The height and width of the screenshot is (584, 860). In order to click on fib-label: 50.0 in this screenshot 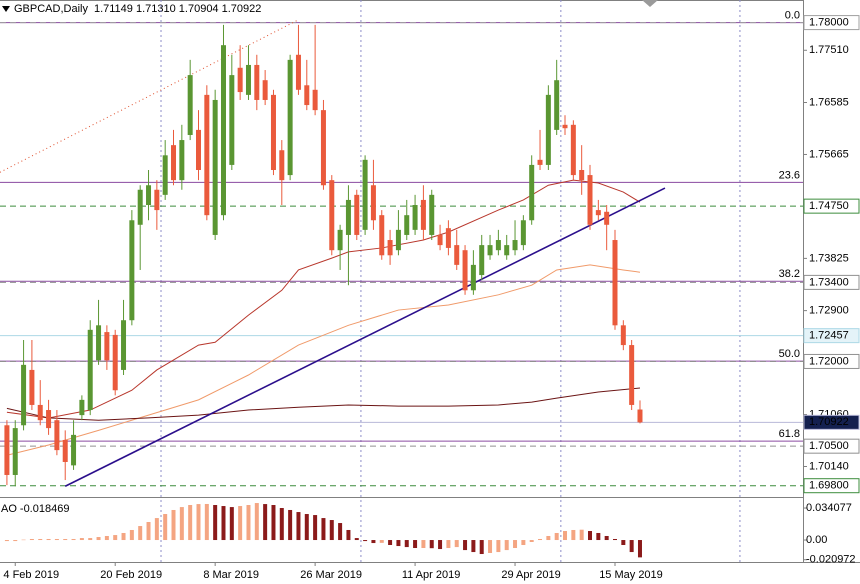, I will do `click(789, 354)`.